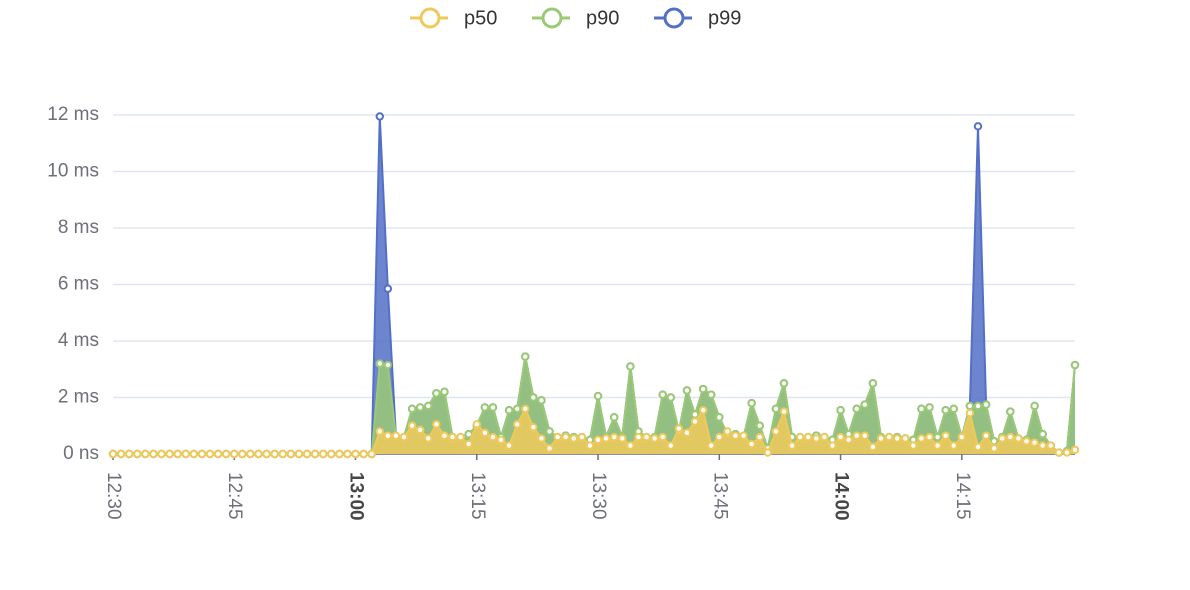  What do you see at coordinates (78, 284) in the screenshot?
I see `y-tick-label: 6 ms` at bounding box center [78, 284].